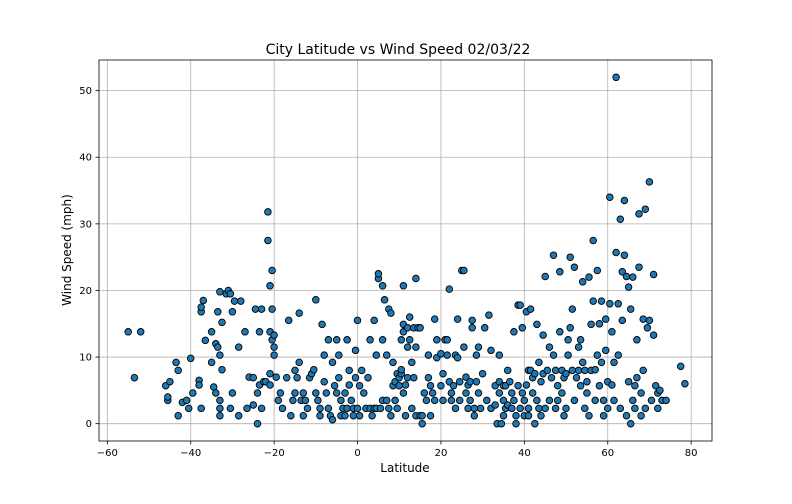 This screenshot has height=504, width=792. I want to click on x-tick-label: 80, so click(691, 453).